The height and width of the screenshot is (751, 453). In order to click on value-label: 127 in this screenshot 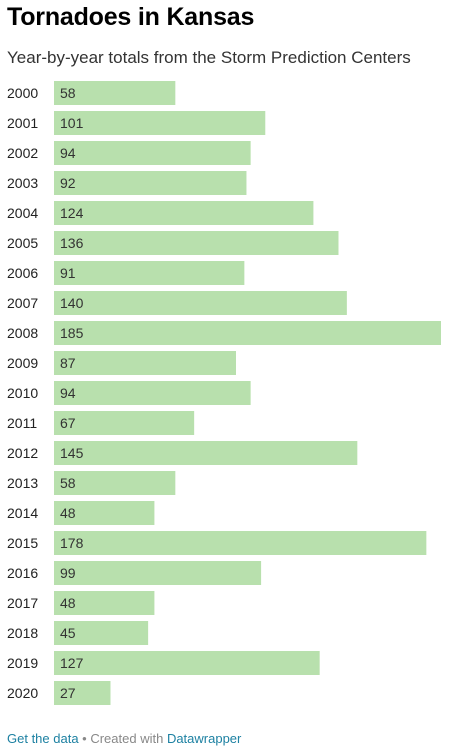, I will do `click(72, 663)`.